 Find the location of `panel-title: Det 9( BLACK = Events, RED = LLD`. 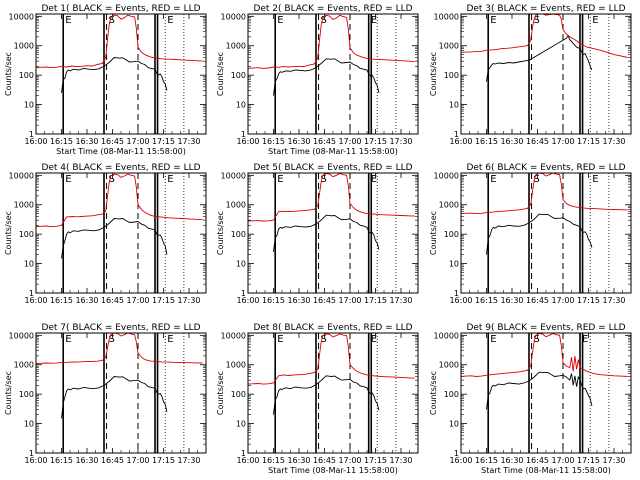

panel-title: Det 9( BLACK = Events, RED = LLD is located at coordinates (545, 328).